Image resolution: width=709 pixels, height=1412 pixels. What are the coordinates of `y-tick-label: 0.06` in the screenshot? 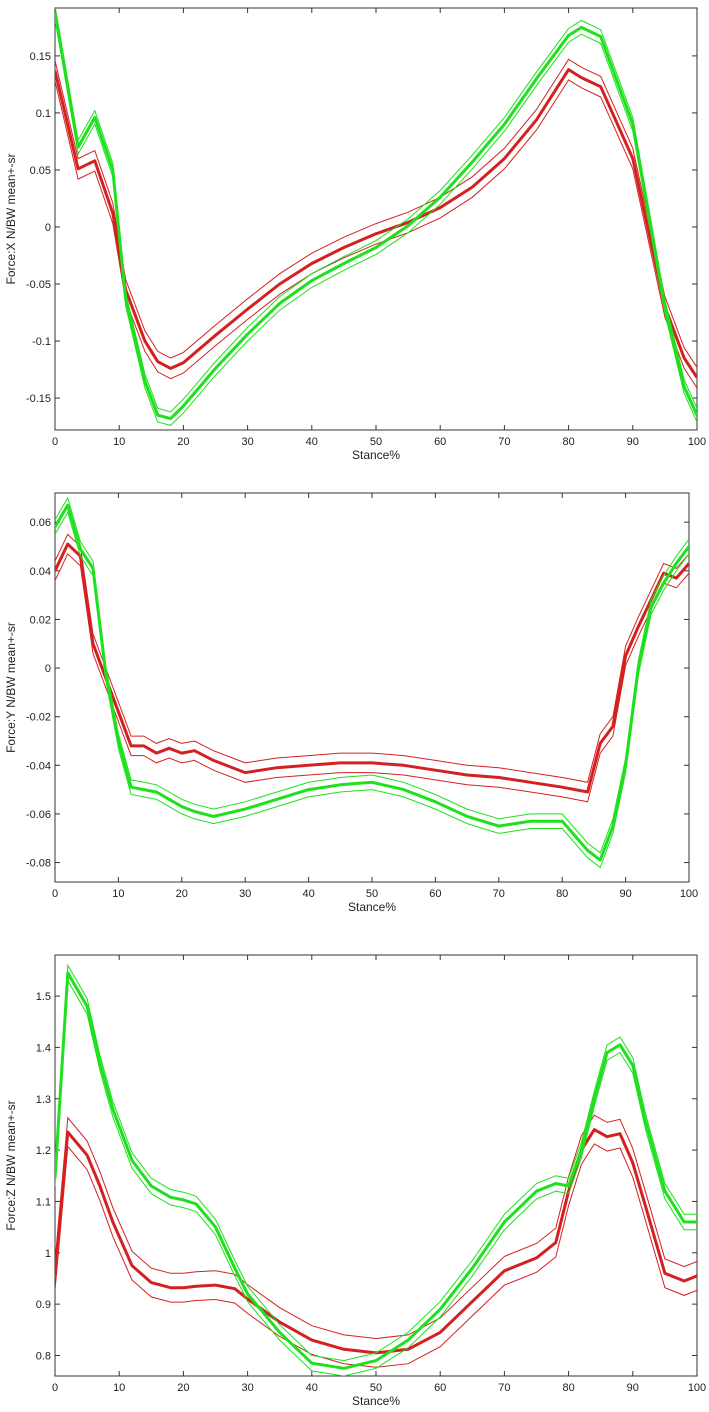 It's located at (40, 523).